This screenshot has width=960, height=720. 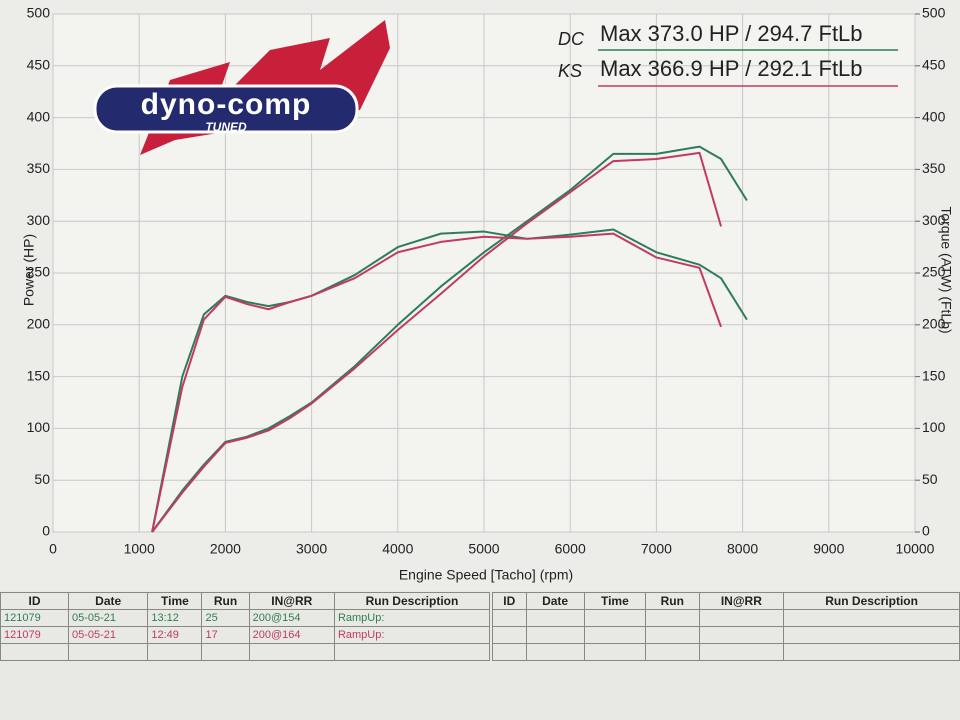 What do you see at coordinates (53, 549) in the screenshot?
I see `x-tick-label: 0` at bounding box center [53, 549].